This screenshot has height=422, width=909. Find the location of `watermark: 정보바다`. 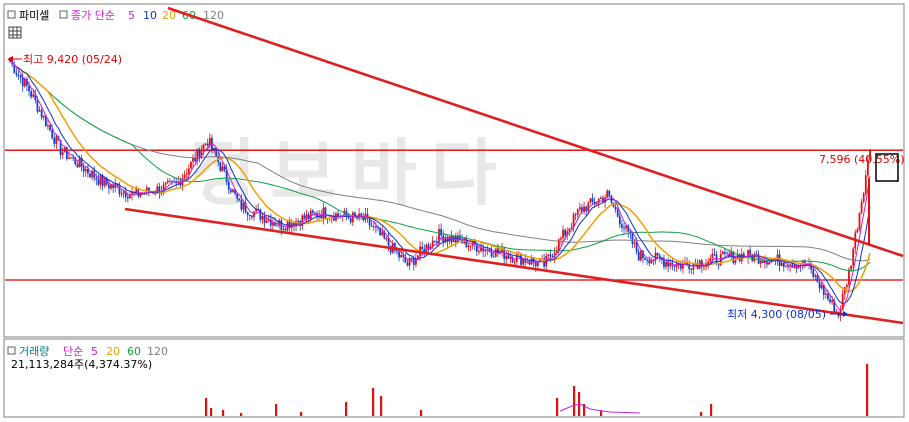

watermark: 정보바다 is located at coordinates (350, 173).